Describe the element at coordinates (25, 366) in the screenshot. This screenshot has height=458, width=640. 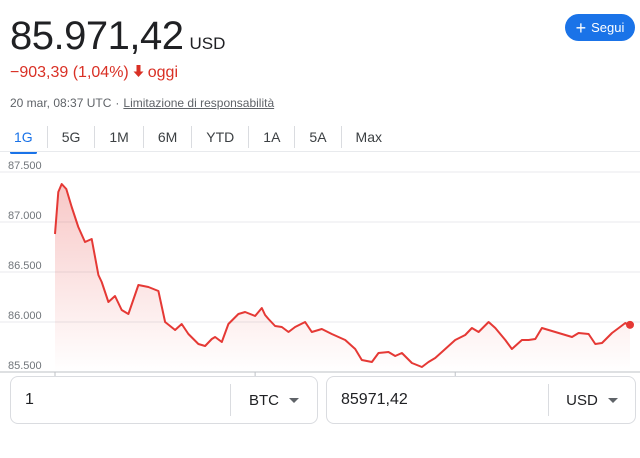
I see `y-tick-label: 85.500` at that location.